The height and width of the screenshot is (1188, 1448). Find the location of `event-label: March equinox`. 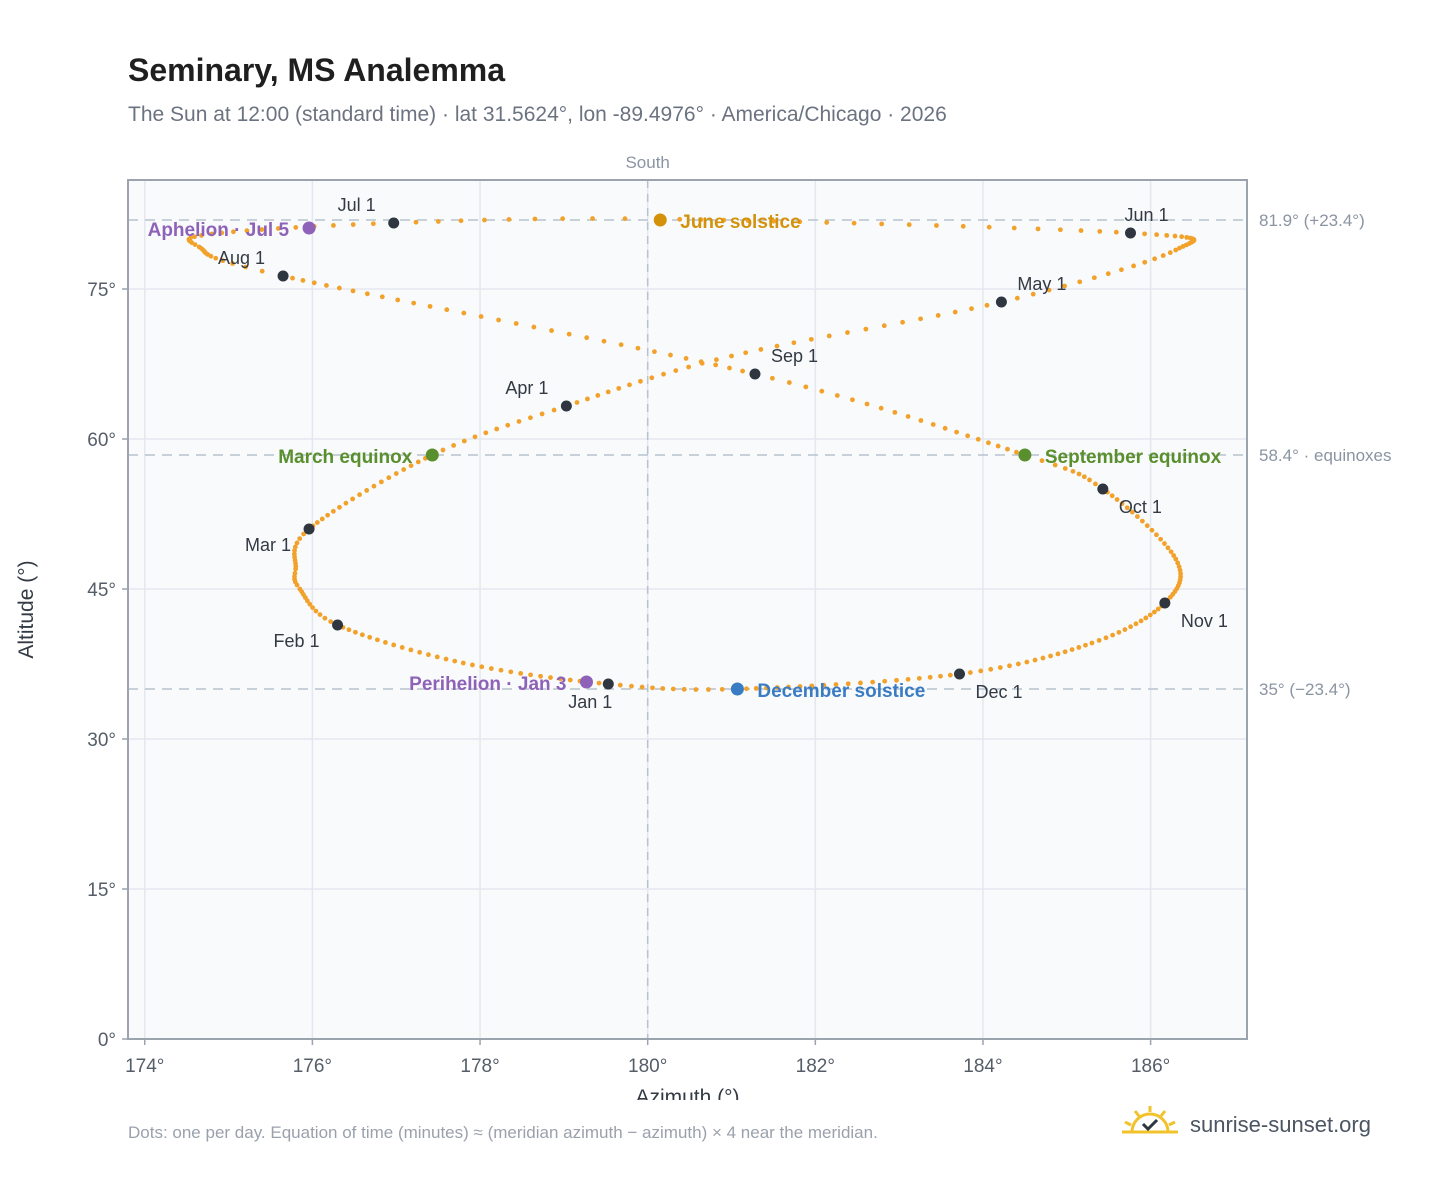

event-label: March equinox is located at coordinates (345, 457).